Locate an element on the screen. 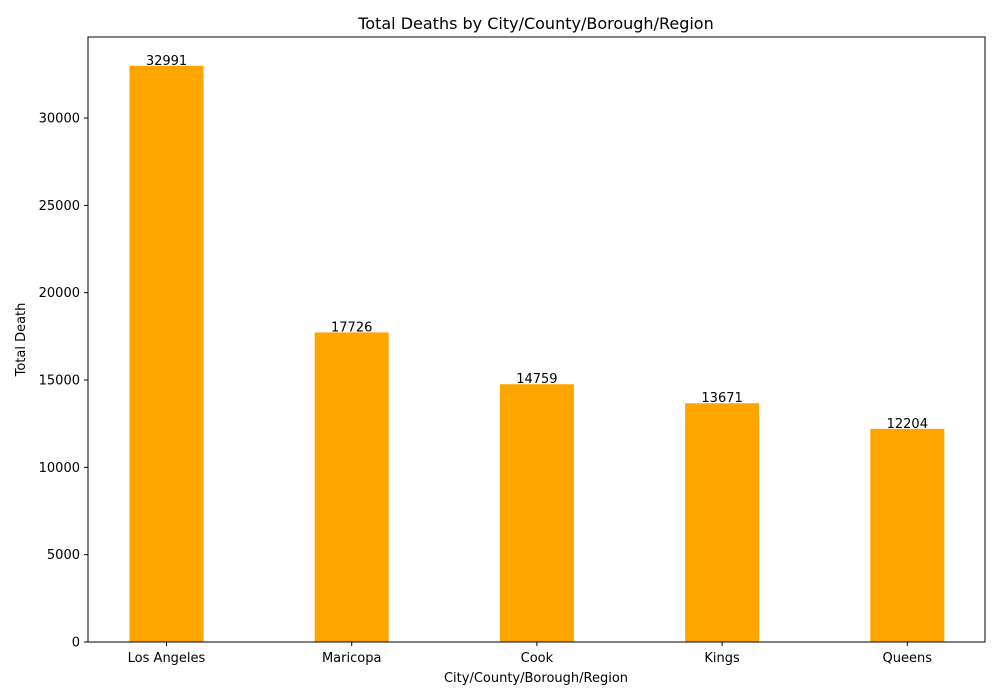 The width and height of the screenshot is (1000, 700). y-axis: 0 5000 10000 15000 20000 25000 30000 is located at coordinates (63, 381).